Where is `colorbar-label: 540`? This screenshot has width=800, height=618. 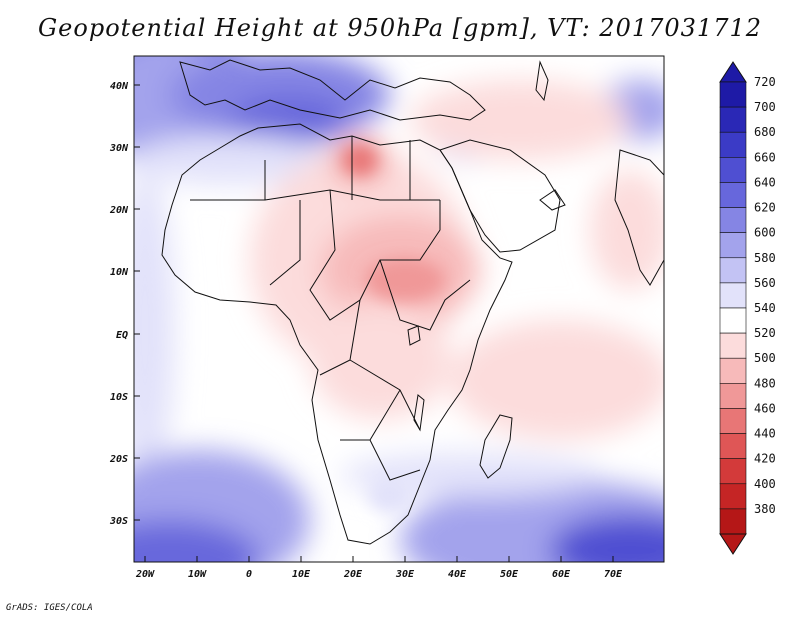
colorbar-label: 540 is located at coordinates (765, 308).